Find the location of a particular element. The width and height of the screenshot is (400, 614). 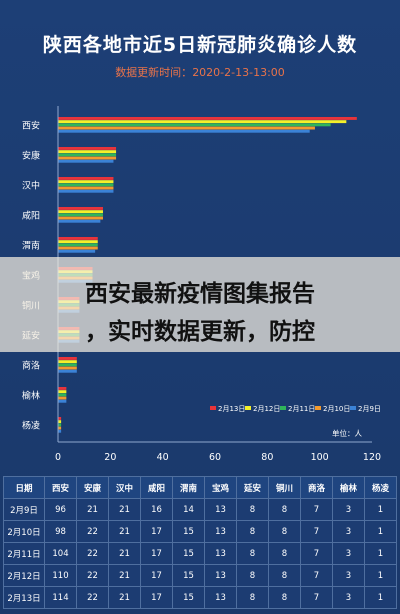

table-header-cell: 安康 is located at coordinates (92, 487).